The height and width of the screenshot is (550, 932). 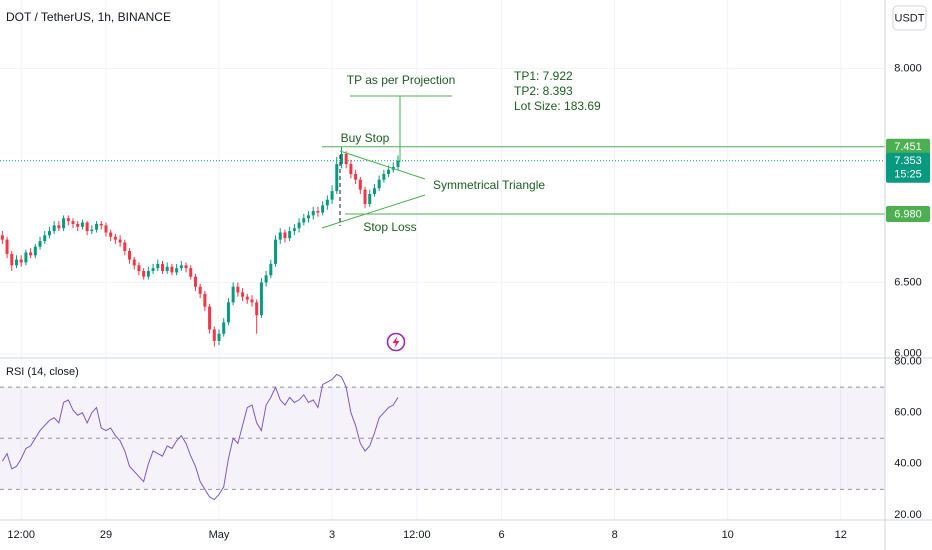 I want to click on price-line-value: 7.451, so click(x=908, y=147).